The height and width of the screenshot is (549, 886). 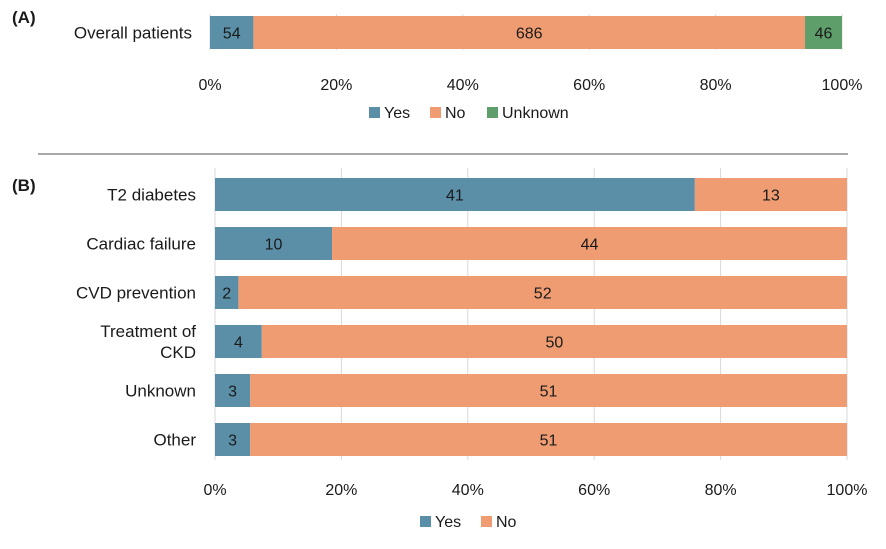 I want to click on data-label-a: 686, so click(x=529, y=34).